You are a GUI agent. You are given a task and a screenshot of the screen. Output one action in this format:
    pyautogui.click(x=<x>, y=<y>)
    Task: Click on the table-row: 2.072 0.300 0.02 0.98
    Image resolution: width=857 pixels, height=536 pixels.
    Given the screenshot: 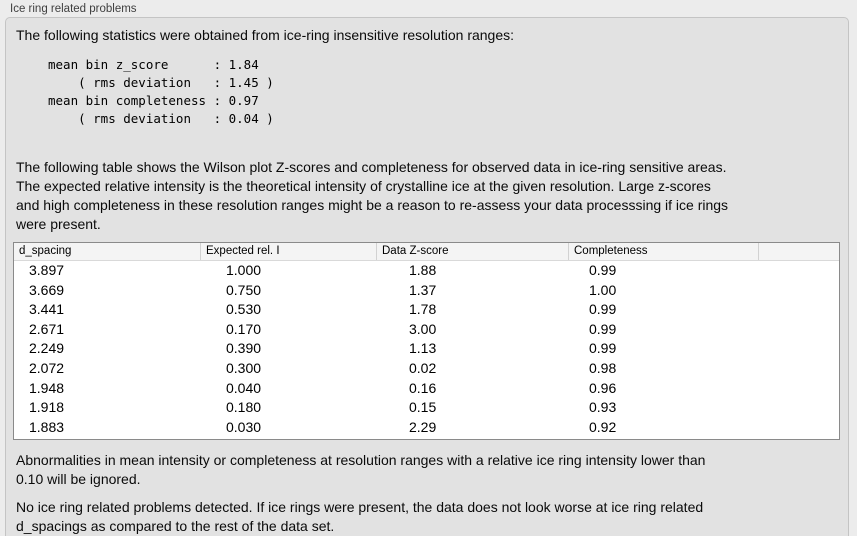 What is the action you would take?
    pyautogui.click(x=426, y=369)
    